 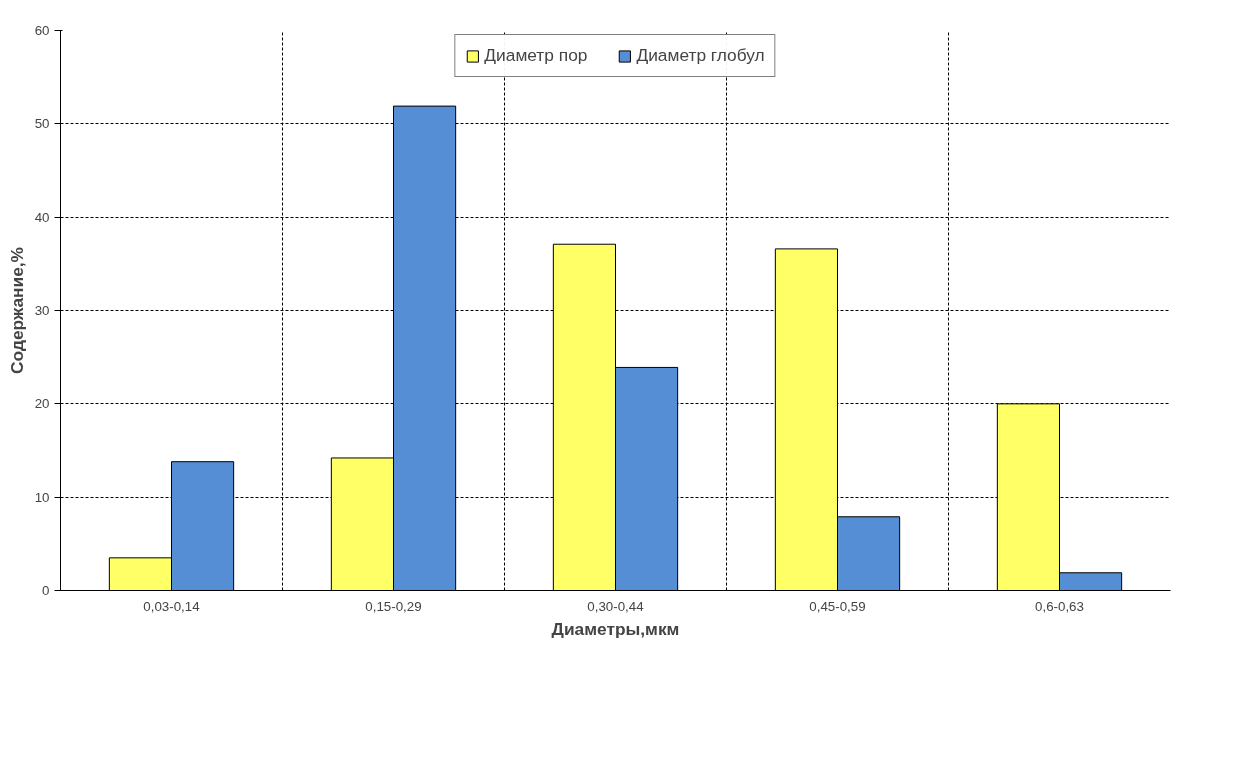 What do you see at coordinates (42, 310) in the screenshot?
I see `y-tick-label: 30` at bounding box center [42, 310].